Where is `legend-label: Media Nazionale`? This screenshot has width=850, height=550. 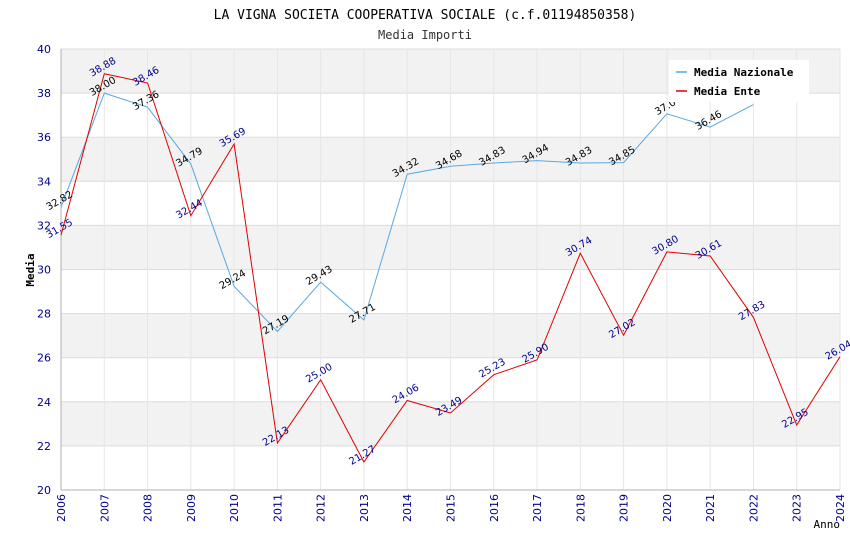
legend-label: Media Nazionale is located at coordinates (744, 72).